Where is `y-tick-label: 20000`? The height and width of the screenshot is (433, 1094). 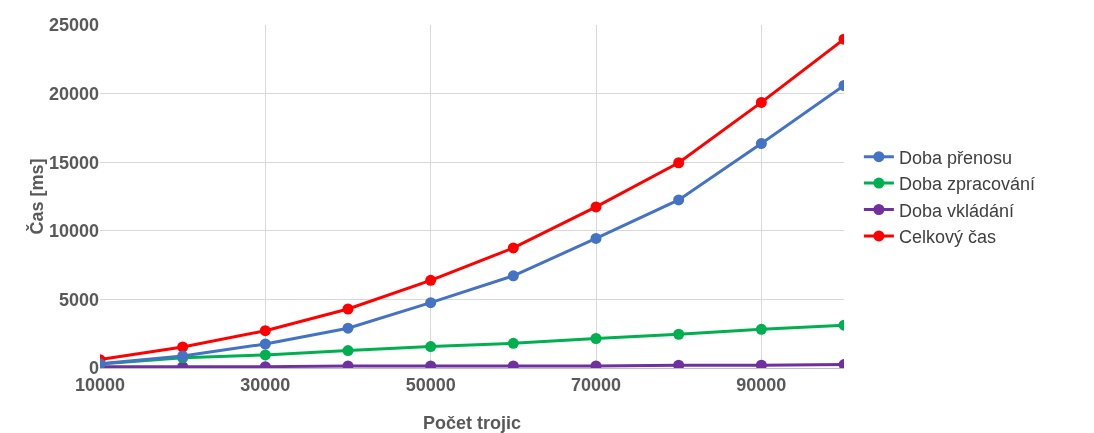 y-tick-label: 20000 is located at coordinates (73, 93).